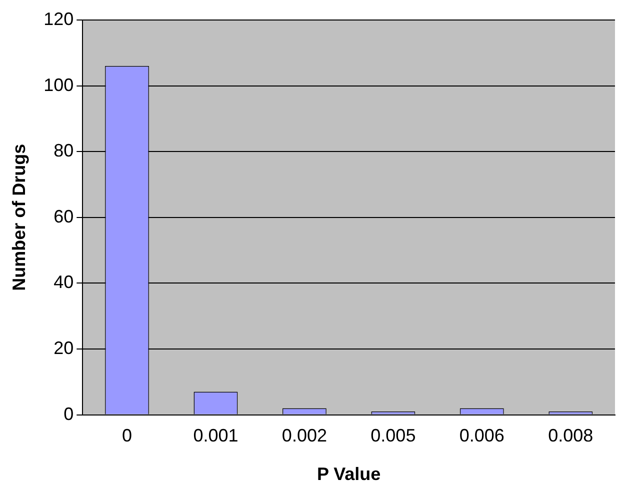 This screenshot has height=495, width=640. I want to click on y-tick-label: 20, so click(64, 348).